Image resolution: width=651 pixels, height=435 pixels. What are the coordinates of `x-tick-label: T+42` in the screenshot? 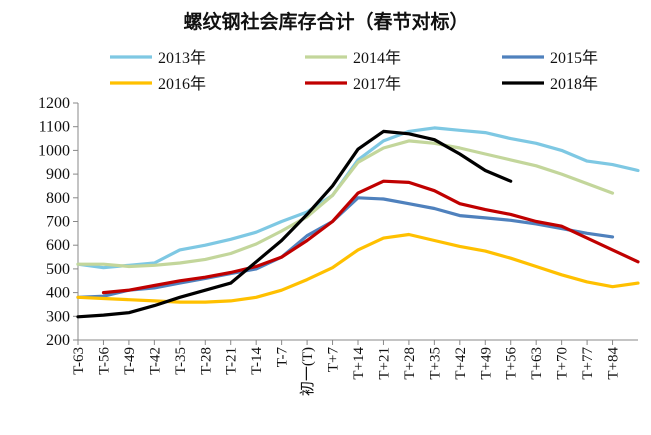 It's located at (461, 363).